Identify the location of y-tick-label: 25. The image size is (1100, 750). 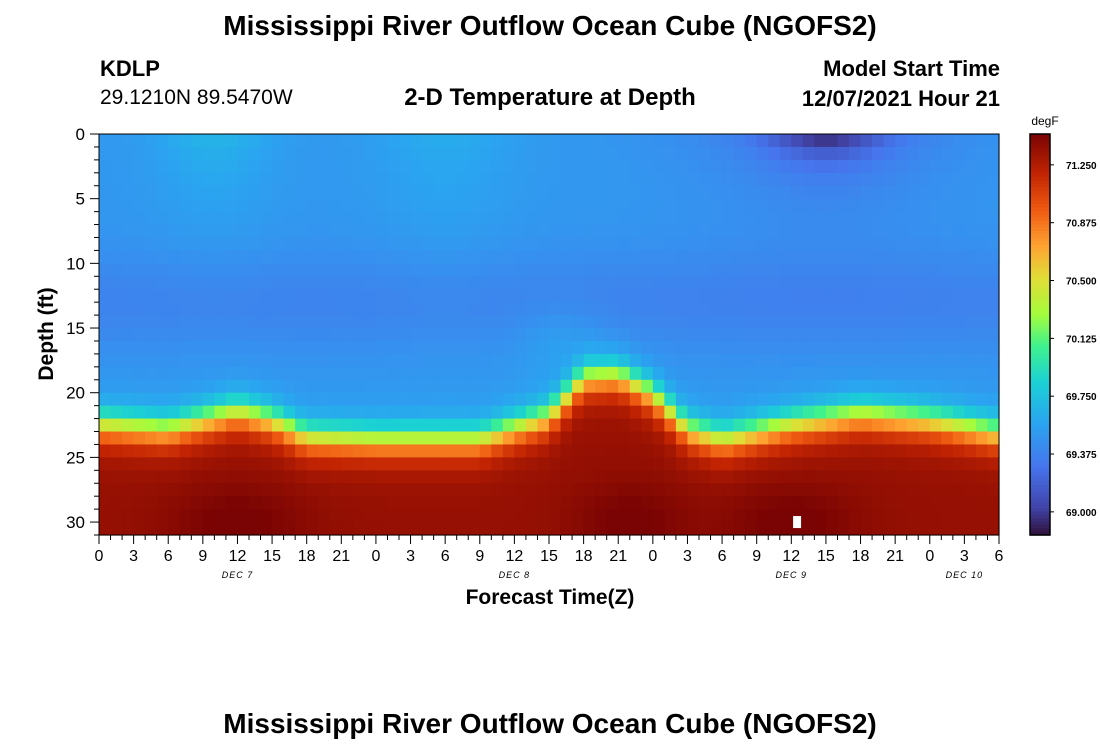
(75, 457).